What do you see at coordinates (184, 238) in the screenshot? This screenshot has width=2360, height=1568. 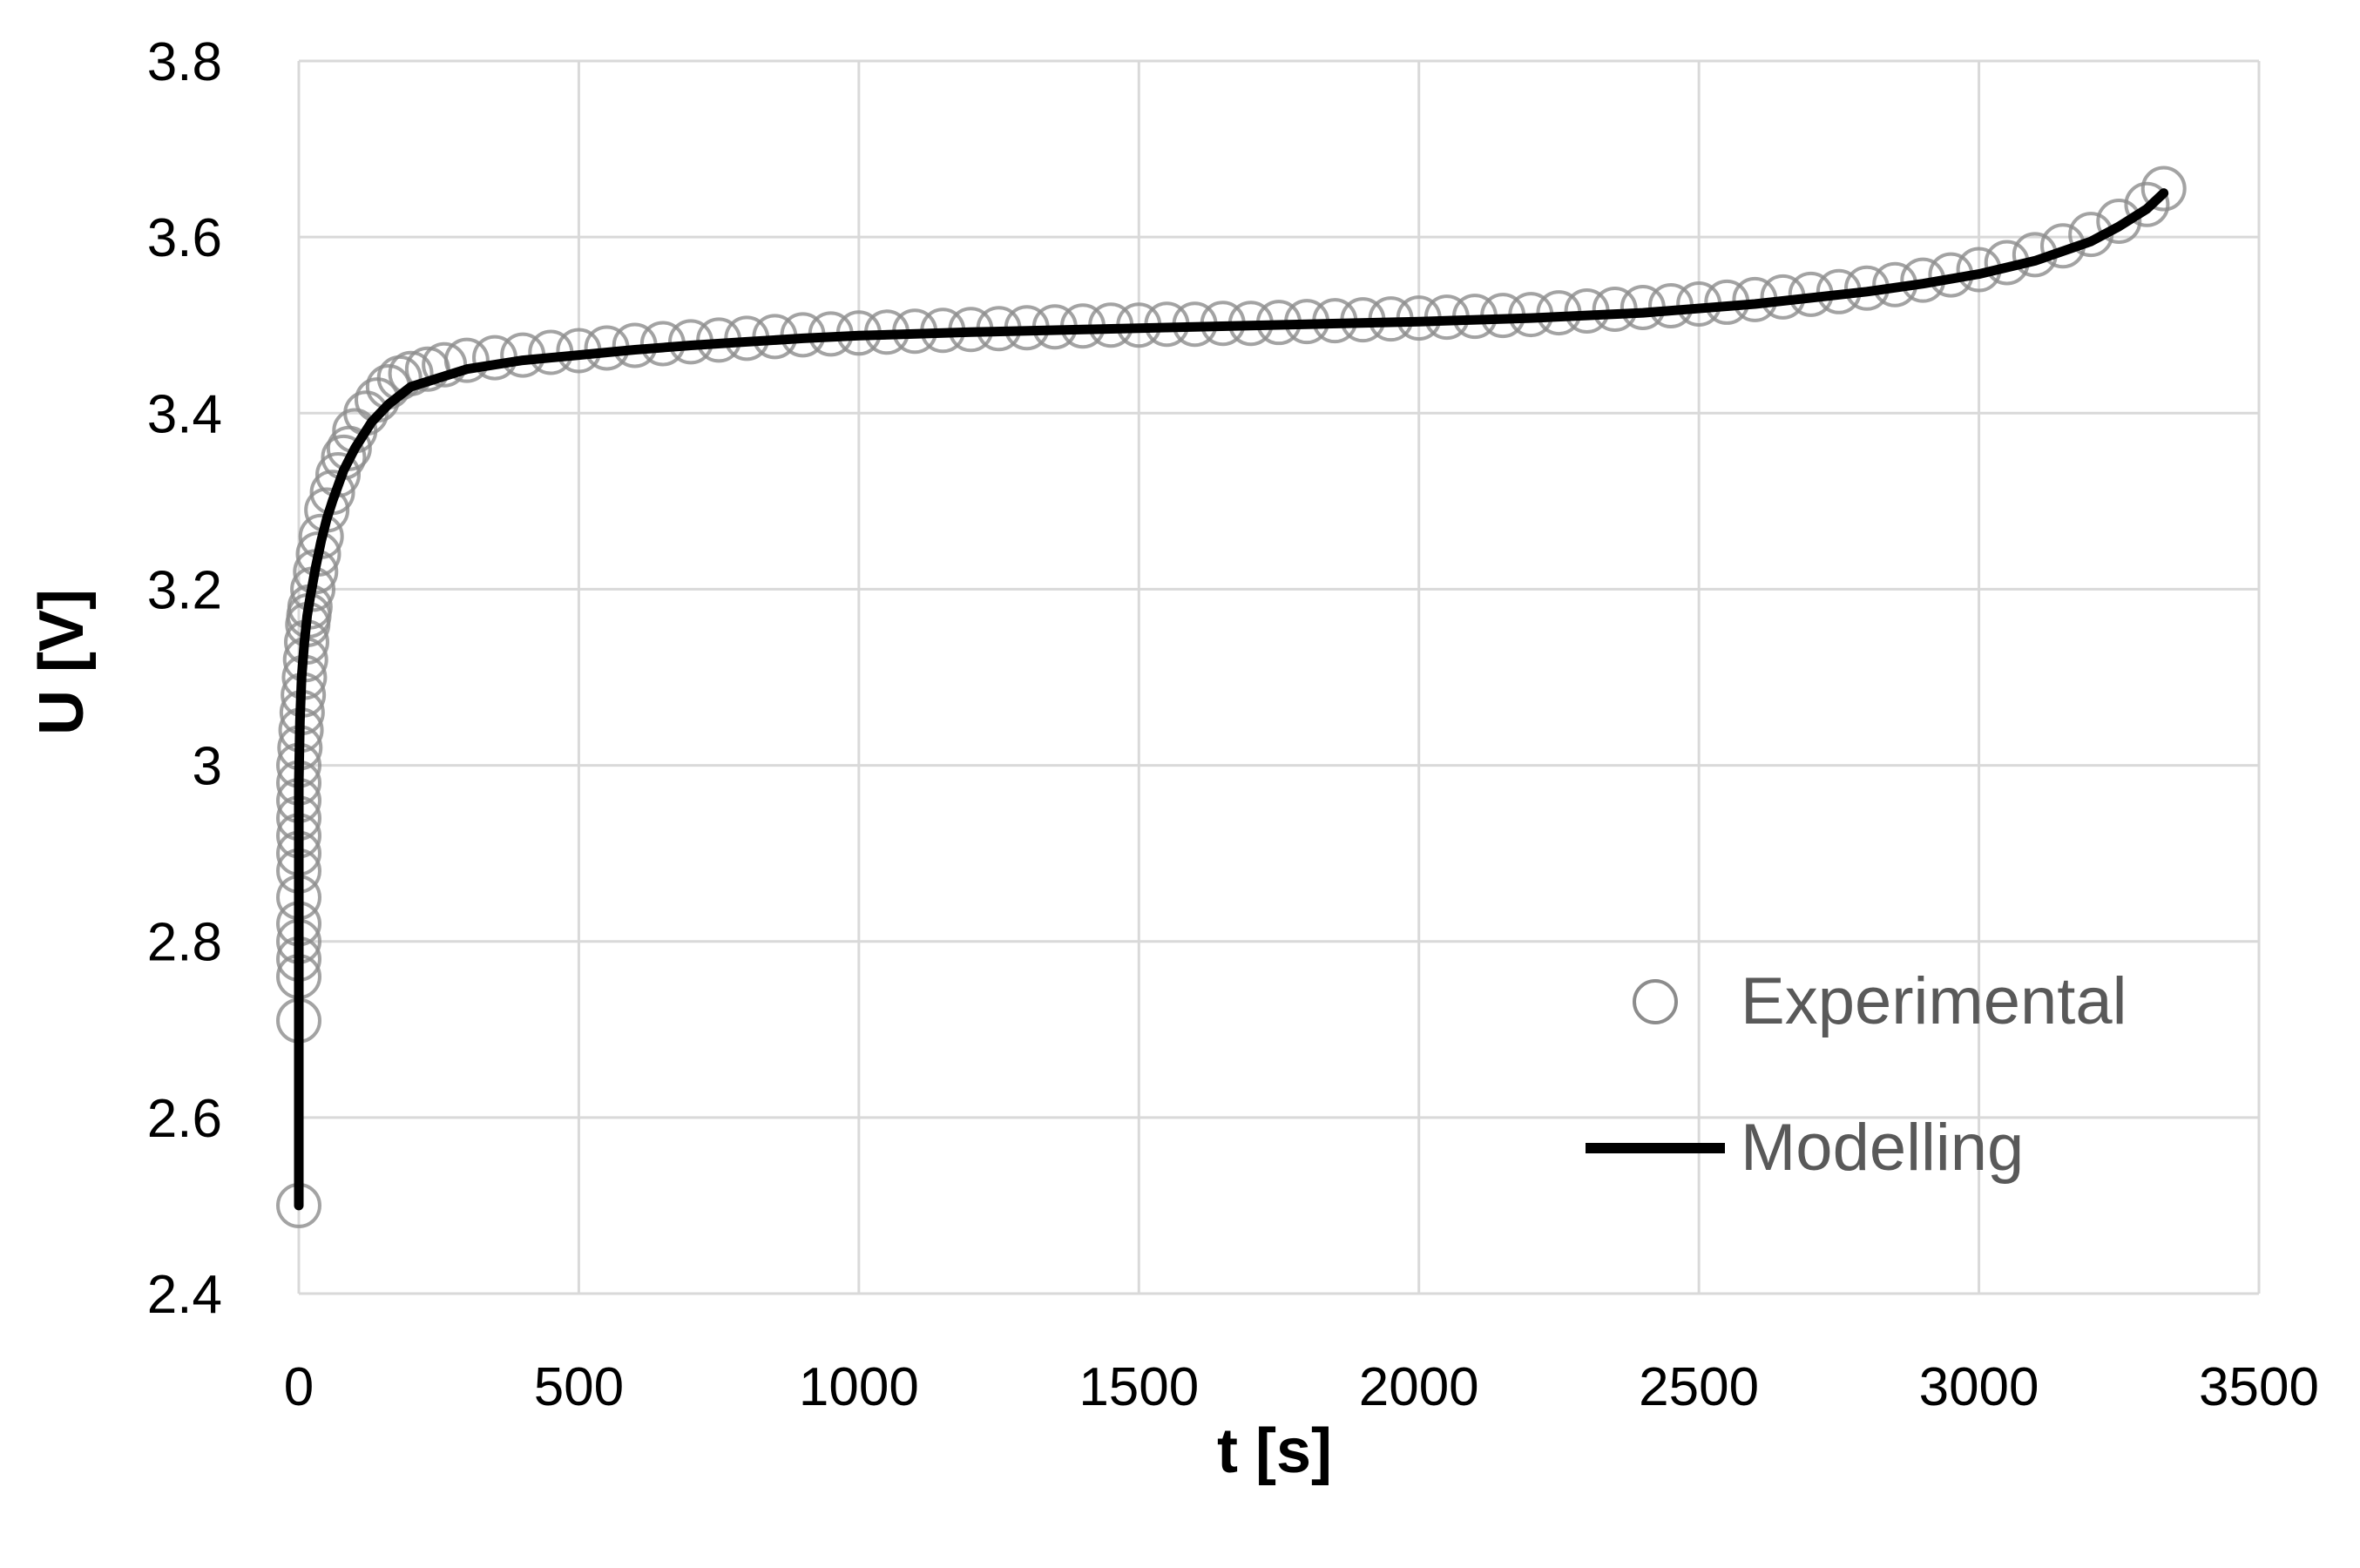 I see `y-tick-label: 3.6` at bounding box center [184, 238].